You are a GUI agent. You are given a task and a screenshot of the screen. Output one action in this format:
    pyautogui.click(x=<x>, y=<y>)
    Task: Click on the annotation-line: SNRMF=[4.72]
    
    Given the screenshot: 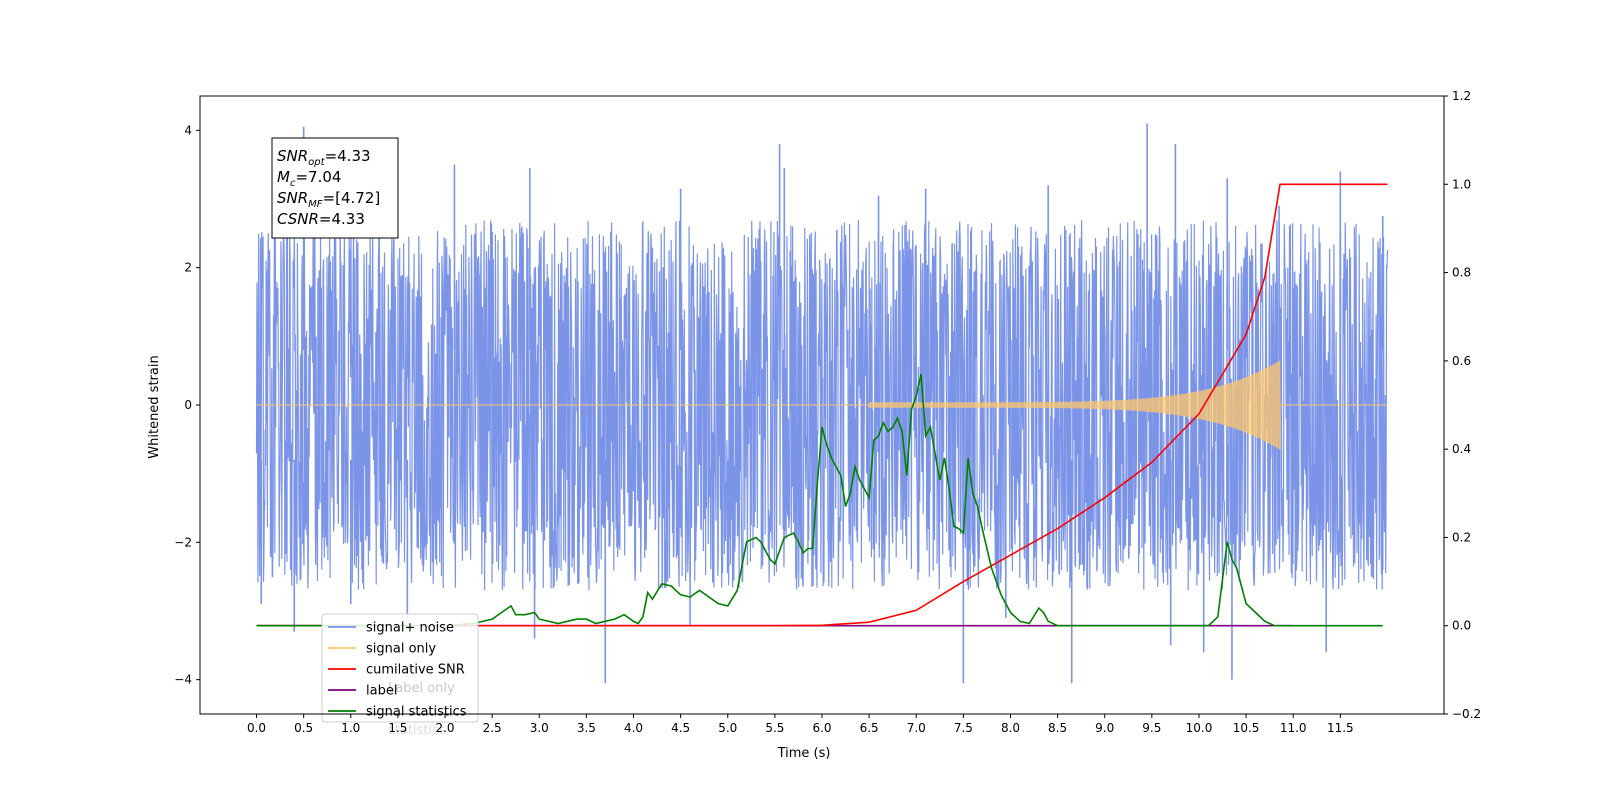 What is the action you would take?
    pyautogui.click(x=328, y=199)
    